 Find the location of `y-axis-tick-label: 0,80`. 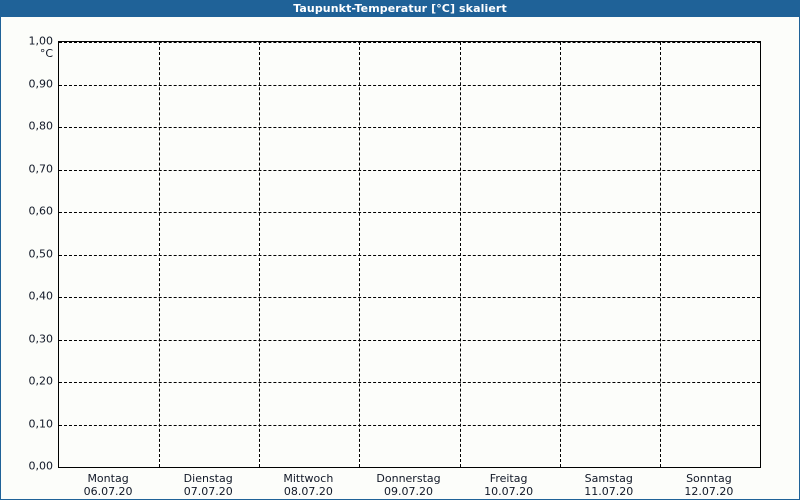

y-axis-tick-label: 0,80 is located at coordinates (41, 126).